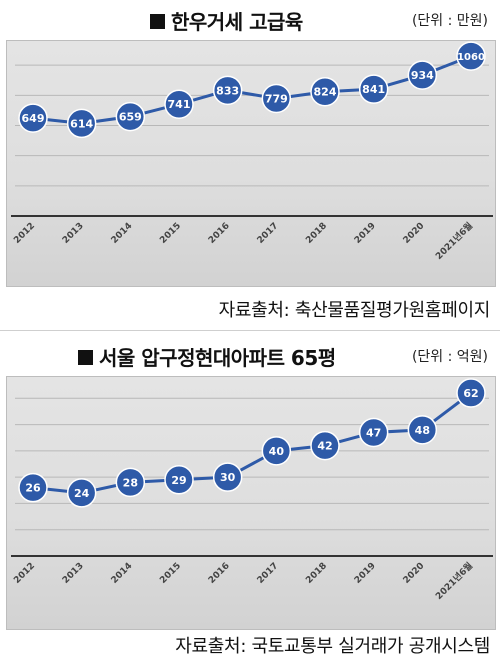 The image size is (500, 668). I want to click on data-label: 40, so click(277, 451).